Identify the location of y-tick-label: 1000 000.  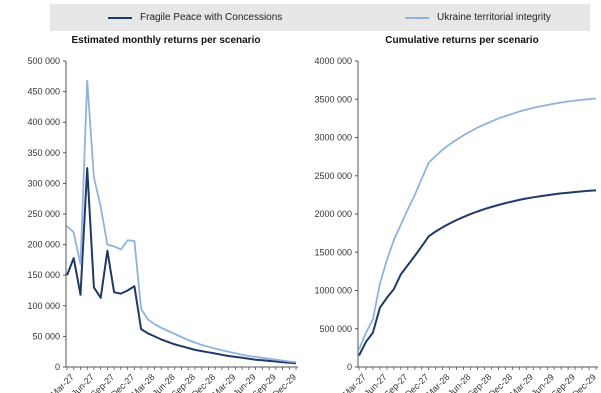
(333, 291).